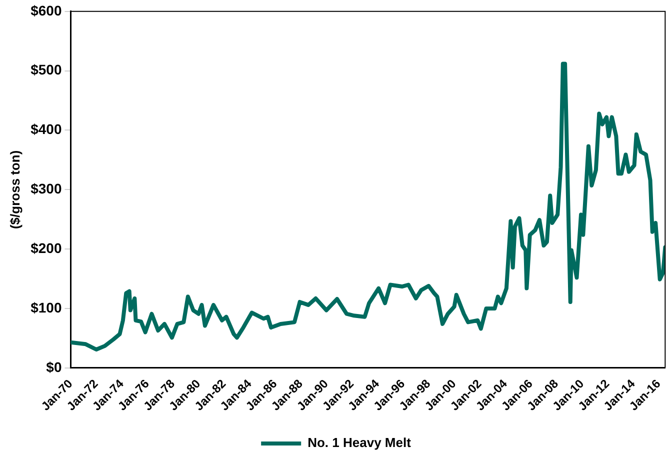 Image resolution: width=672 pixels, height=468 pixels. Describe the element at coordinates (360, 442) in the screenshot. I see `legend-label: No. 1 Heavy Melt` at that location.